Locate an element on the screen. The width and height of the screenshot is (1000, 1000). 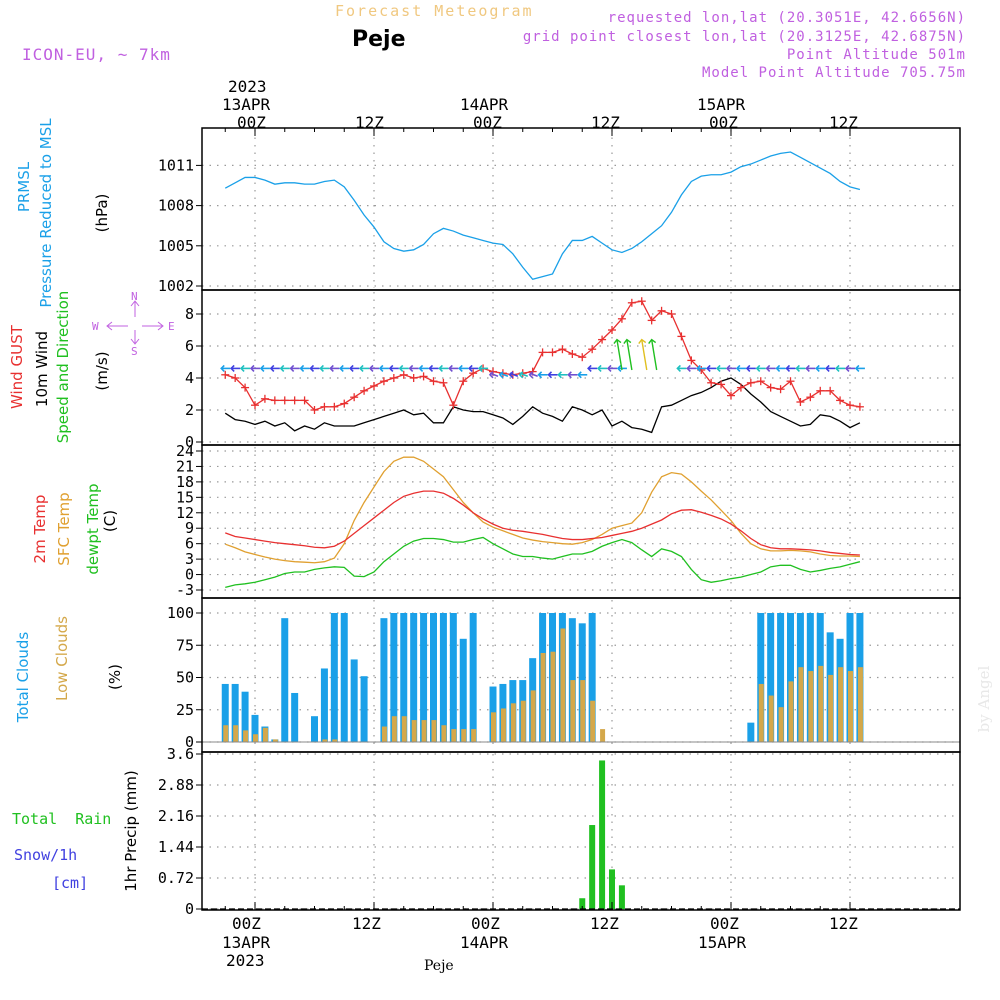
y-tick-label-precip: 2.88 is located at coordinates (176, 785).